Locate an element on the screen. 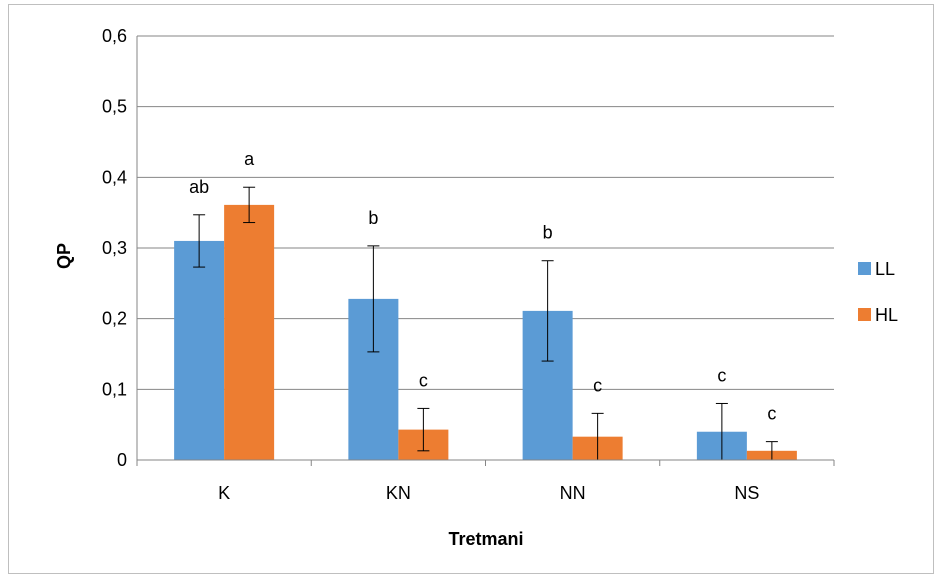 This screenshot has width=940, height=579. legend: LL HL is located at coordinates (878, 292).